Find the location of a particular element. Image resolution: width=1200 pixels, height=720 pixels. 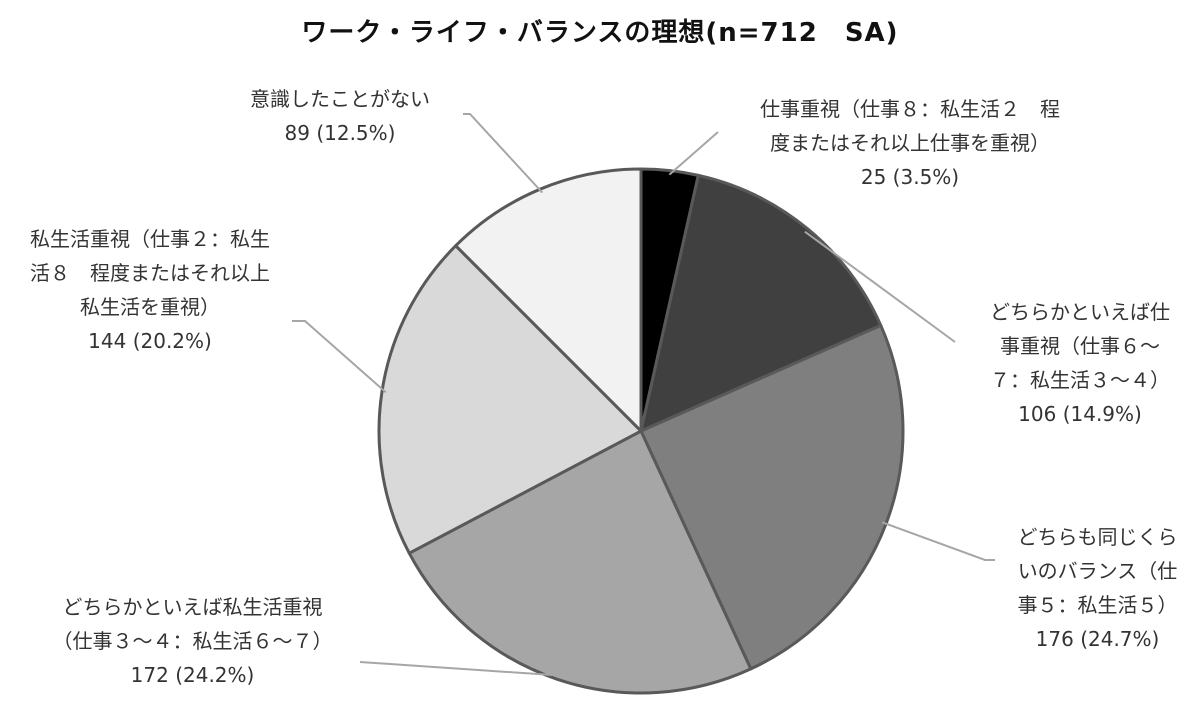

slice-label-rather-work: どちらかといえば仕 事重視（仕事６～ ７：私生活３～４） 106 (14.9%) is located at coordinates (1080, 363).